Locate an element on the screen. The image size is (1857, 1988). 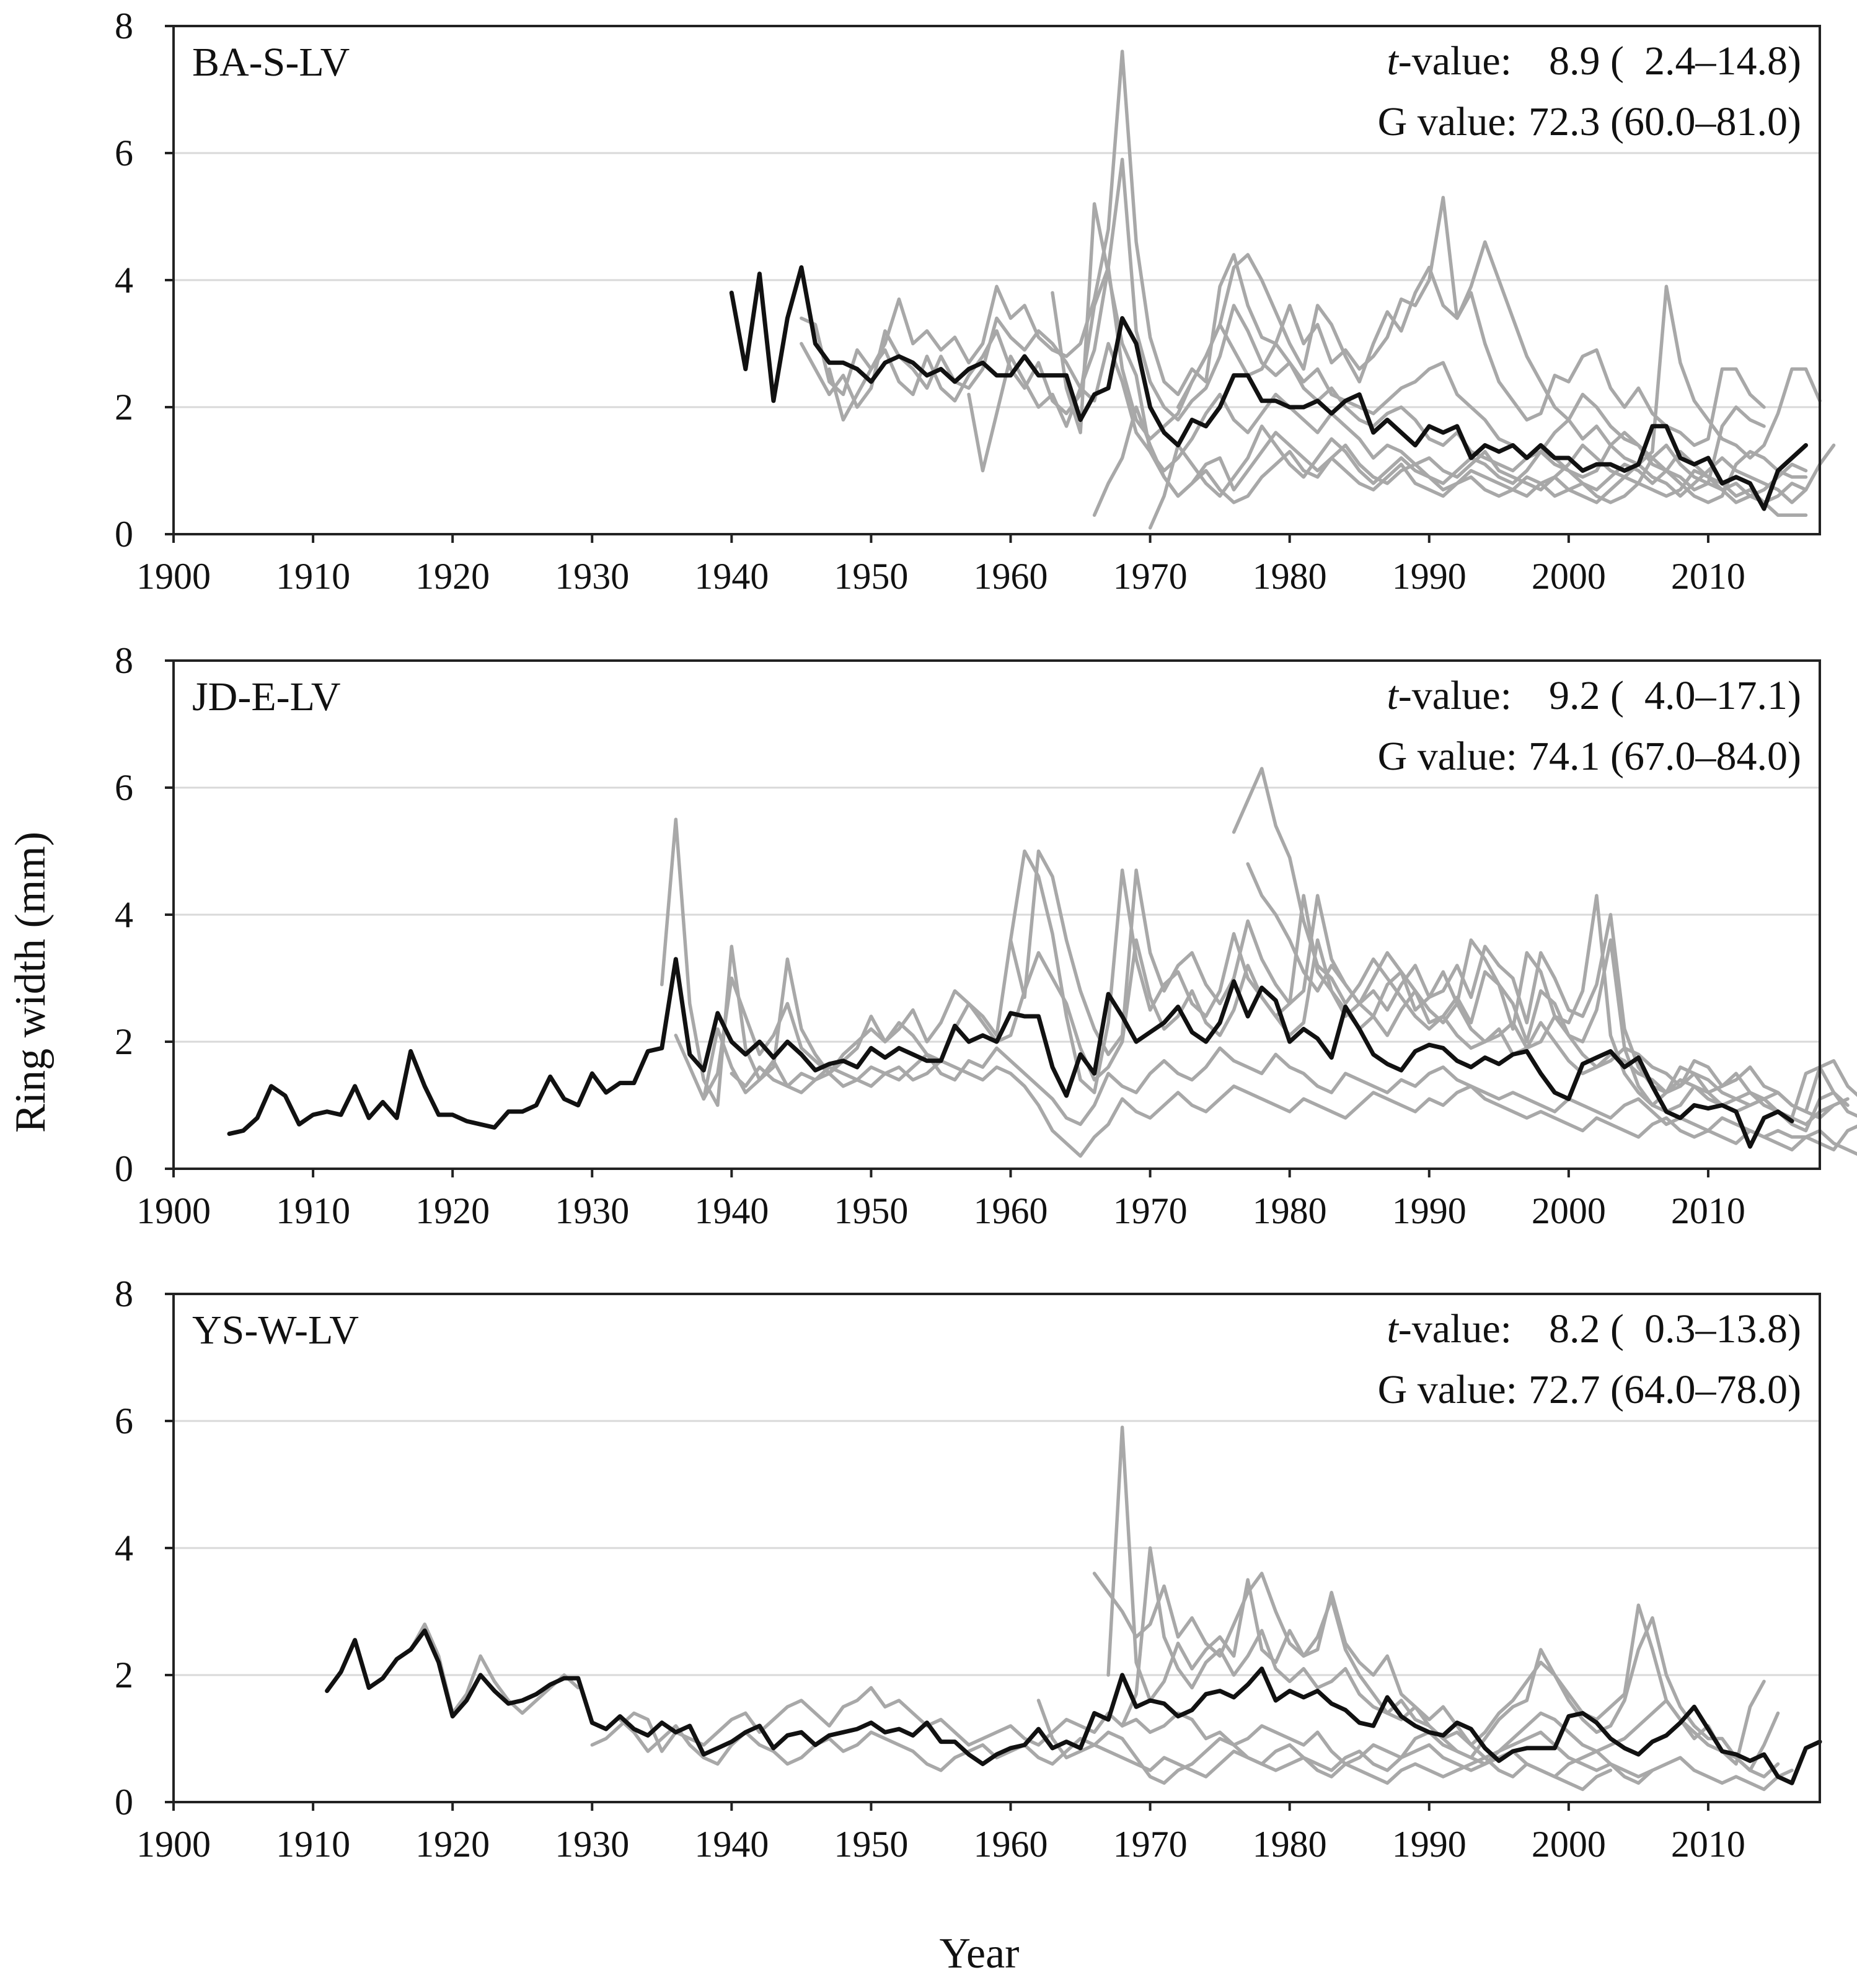
g-value-text: G value: 74.1 (67.0–84.0) is located at coordinates (1589, 756).